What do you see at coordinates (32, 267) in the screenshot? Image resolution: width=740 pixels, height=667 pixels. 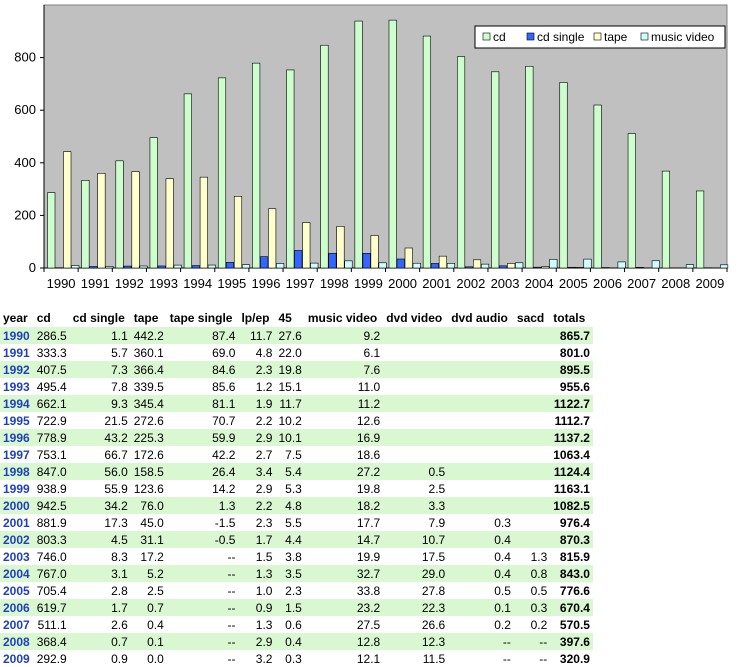 I see `y-tick-label: 0` at bounding box center [32, 267].